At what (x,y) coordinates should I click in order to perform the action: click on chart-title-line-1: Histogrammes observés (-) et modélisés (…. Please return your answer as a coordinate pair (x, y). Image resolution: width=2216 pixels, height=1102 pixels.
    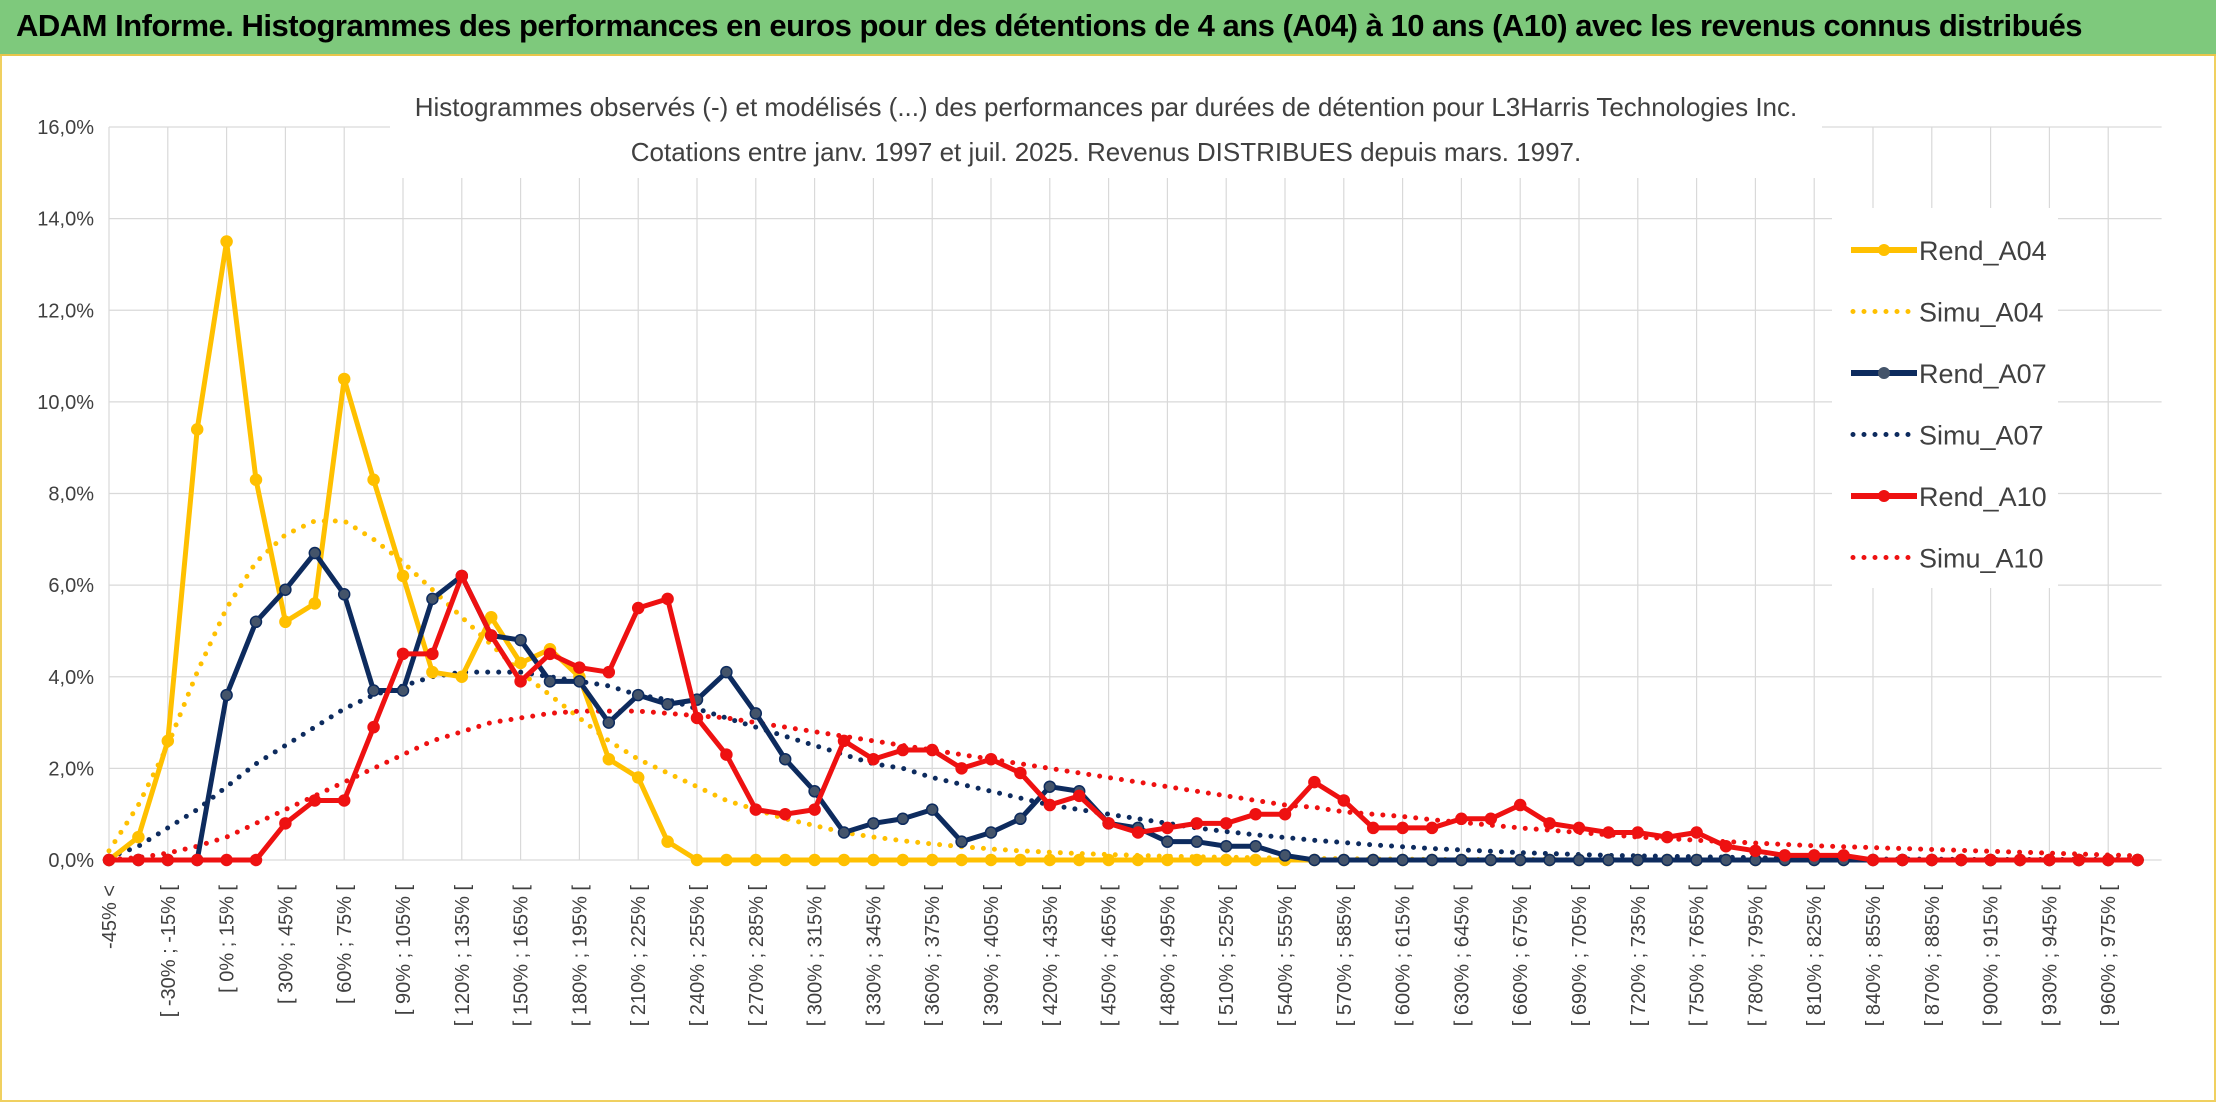
    Looking at the image, I should click on (1106, 107).